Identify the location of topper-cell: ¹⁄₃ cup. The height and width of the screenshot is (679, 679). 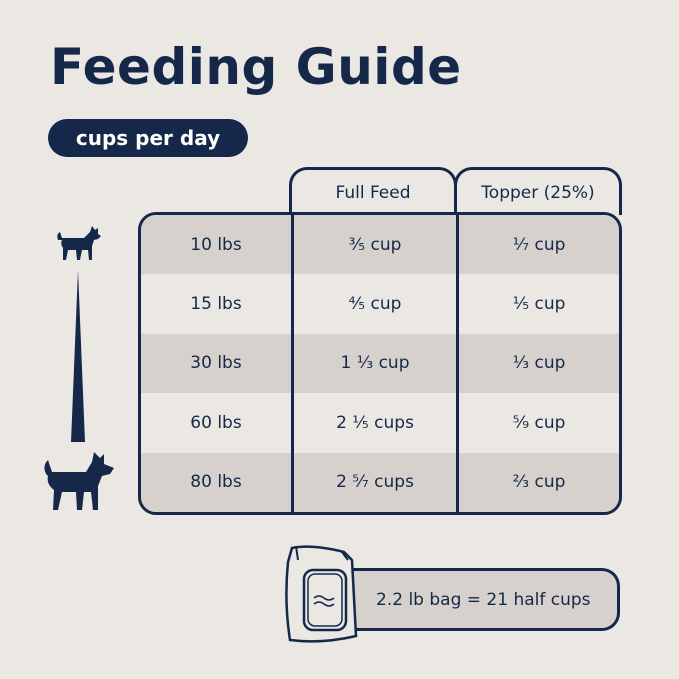
(537, 363).